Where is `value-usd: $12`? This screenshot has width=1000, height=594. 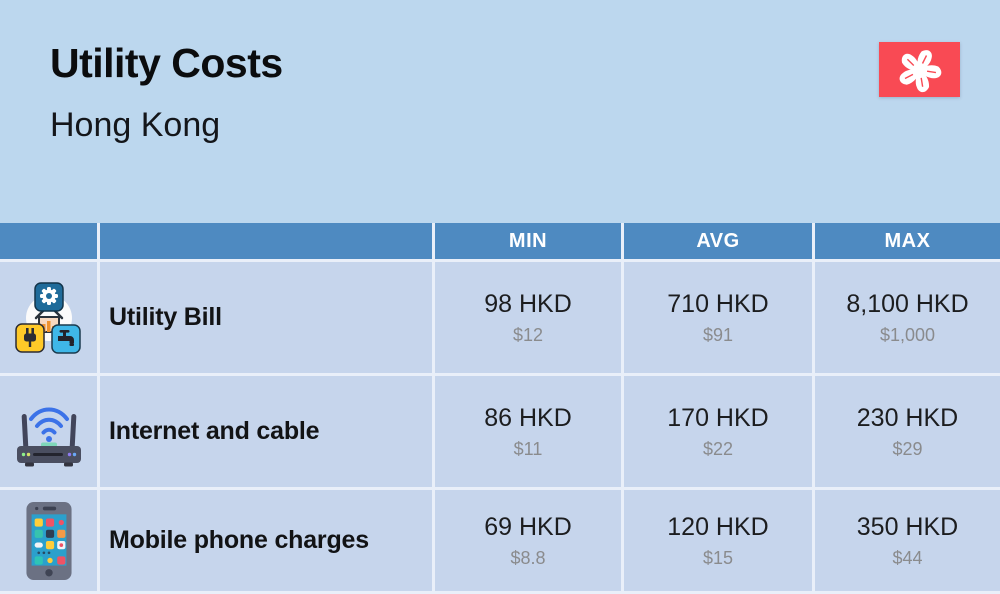
value-usd: $12 is located at coordinates (528, 334).